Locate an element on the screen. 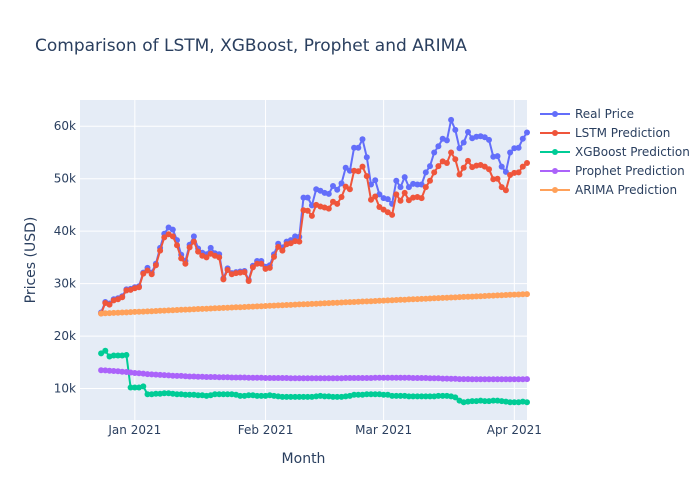  legend-label: LSTM Prediction is located at coordinates (622, 133).